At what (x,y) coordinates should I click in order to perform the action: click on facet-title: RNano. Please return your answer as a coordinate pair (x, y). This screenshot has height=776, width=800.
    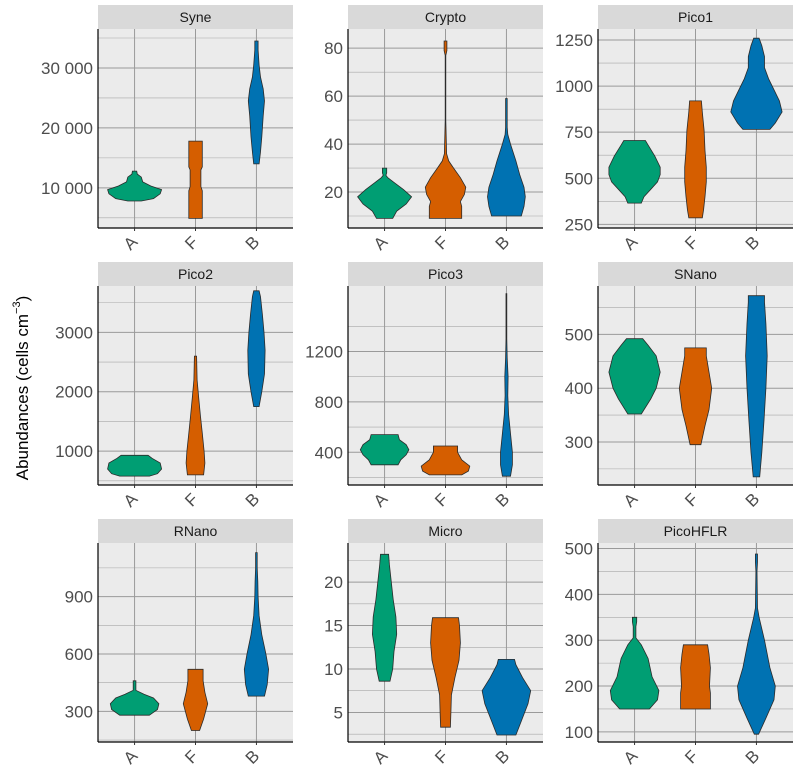
    Looking at the image, I should click on (196, 531).